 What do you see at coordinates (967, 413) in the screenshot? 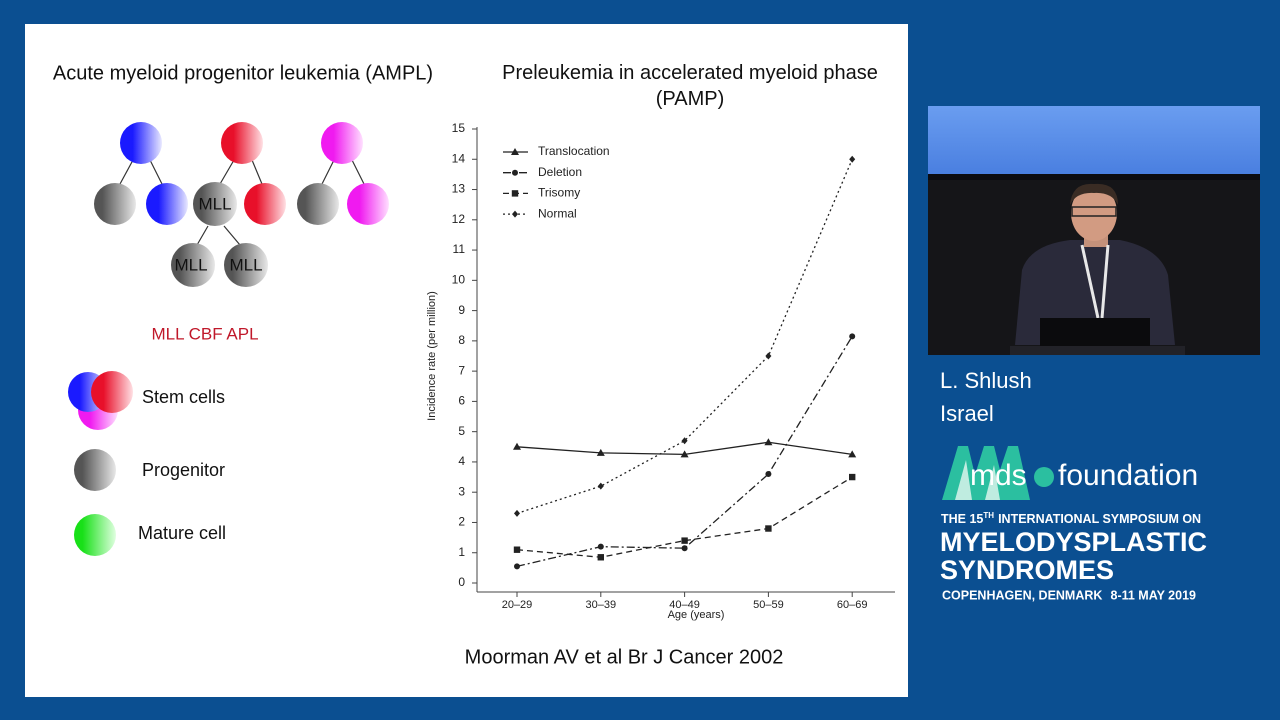
I see `speaker-country: Israel` at bounding box center [967, 413].